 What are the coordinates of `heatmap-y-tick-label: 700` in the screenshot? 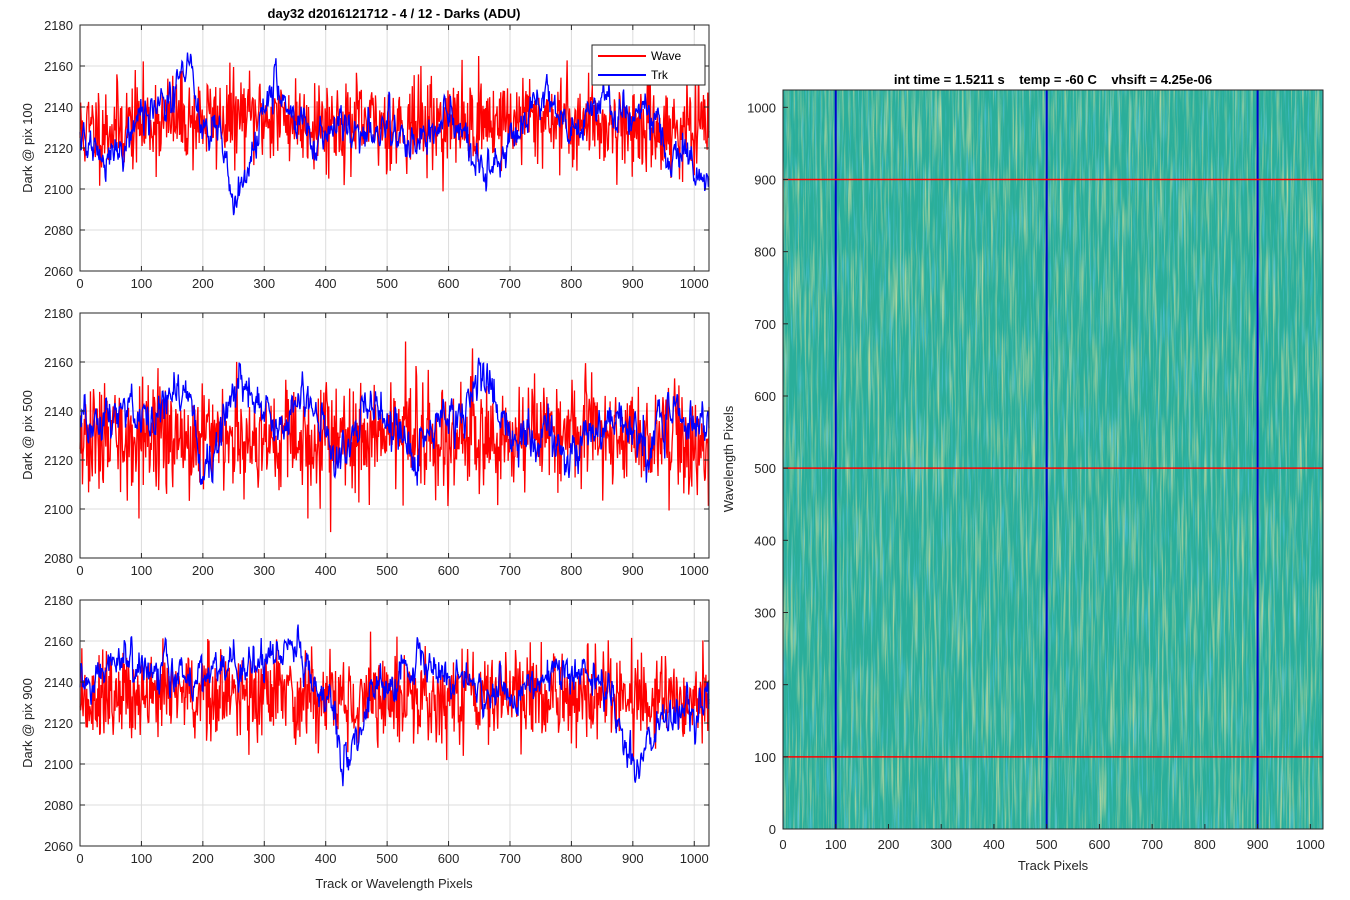 It's located at (765, 324).